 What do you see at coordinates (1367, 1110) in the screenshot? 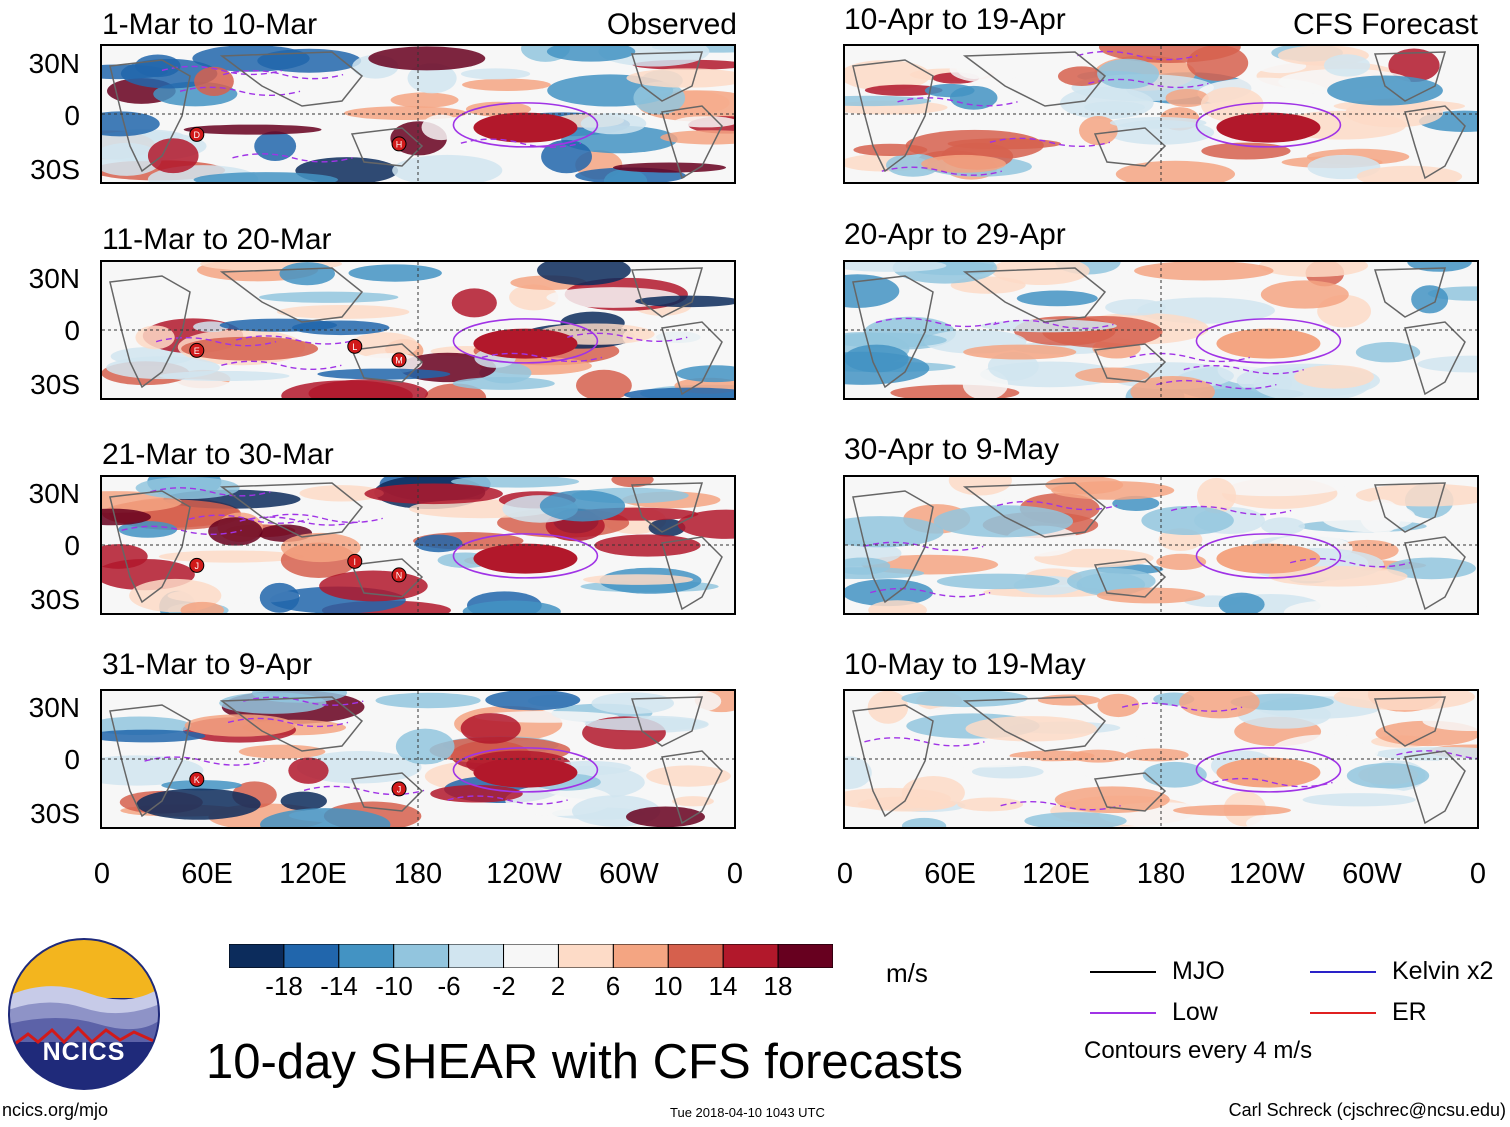
I see `footer-author: Carl Schreck (cjschrec@ncsu.edu)` at bounding box center [1367, 1110].